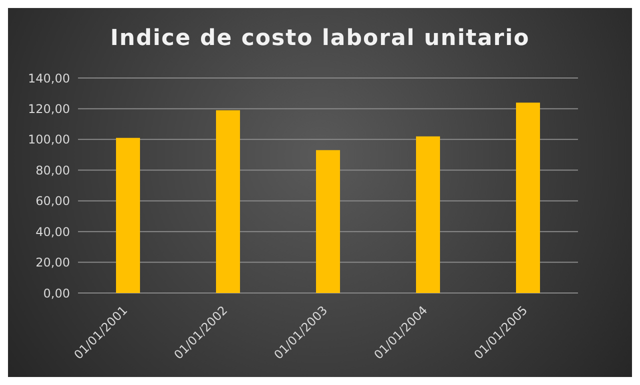 This screenshot has width=640, height=385. Describe the element at coordinates (53, 201) in the screenshot. I see `y-tick-label: 60,00` at that location.